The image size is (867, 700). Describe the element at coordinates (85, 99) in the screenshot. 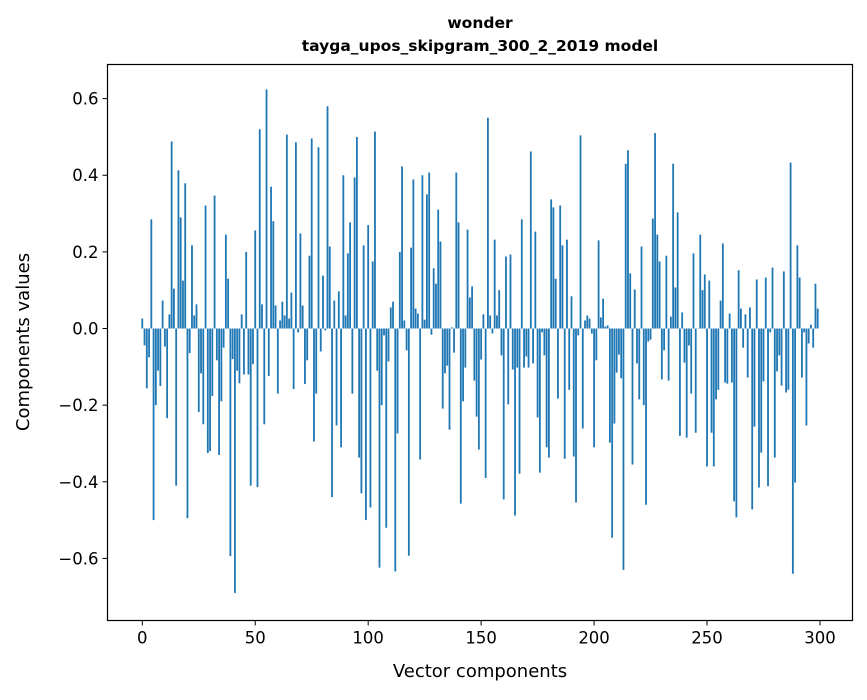

I see `y-tick-label: 0.6` at that location.